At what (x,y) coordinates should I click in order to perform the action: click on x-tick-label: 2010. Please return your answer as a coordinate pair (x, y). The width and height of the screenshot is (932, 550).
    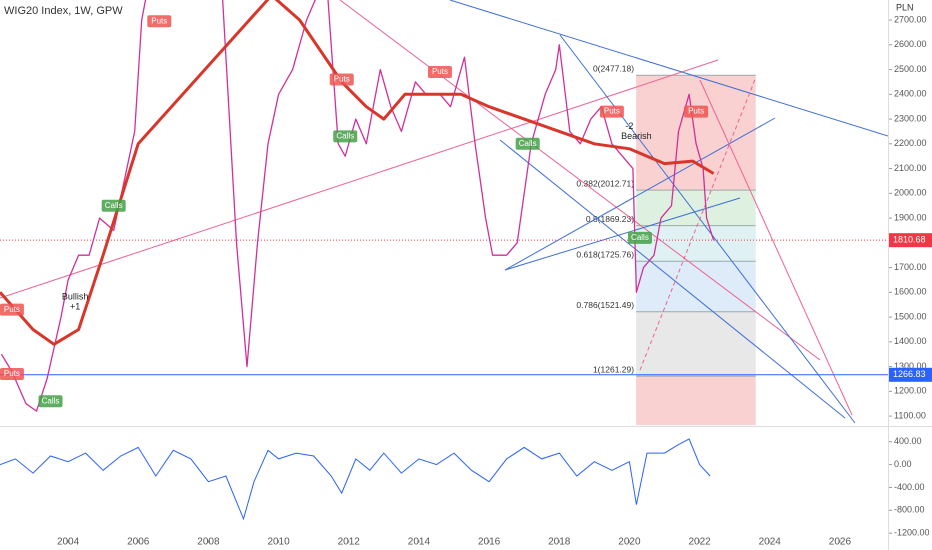
    Looking at the image, I should click on (278, 542).